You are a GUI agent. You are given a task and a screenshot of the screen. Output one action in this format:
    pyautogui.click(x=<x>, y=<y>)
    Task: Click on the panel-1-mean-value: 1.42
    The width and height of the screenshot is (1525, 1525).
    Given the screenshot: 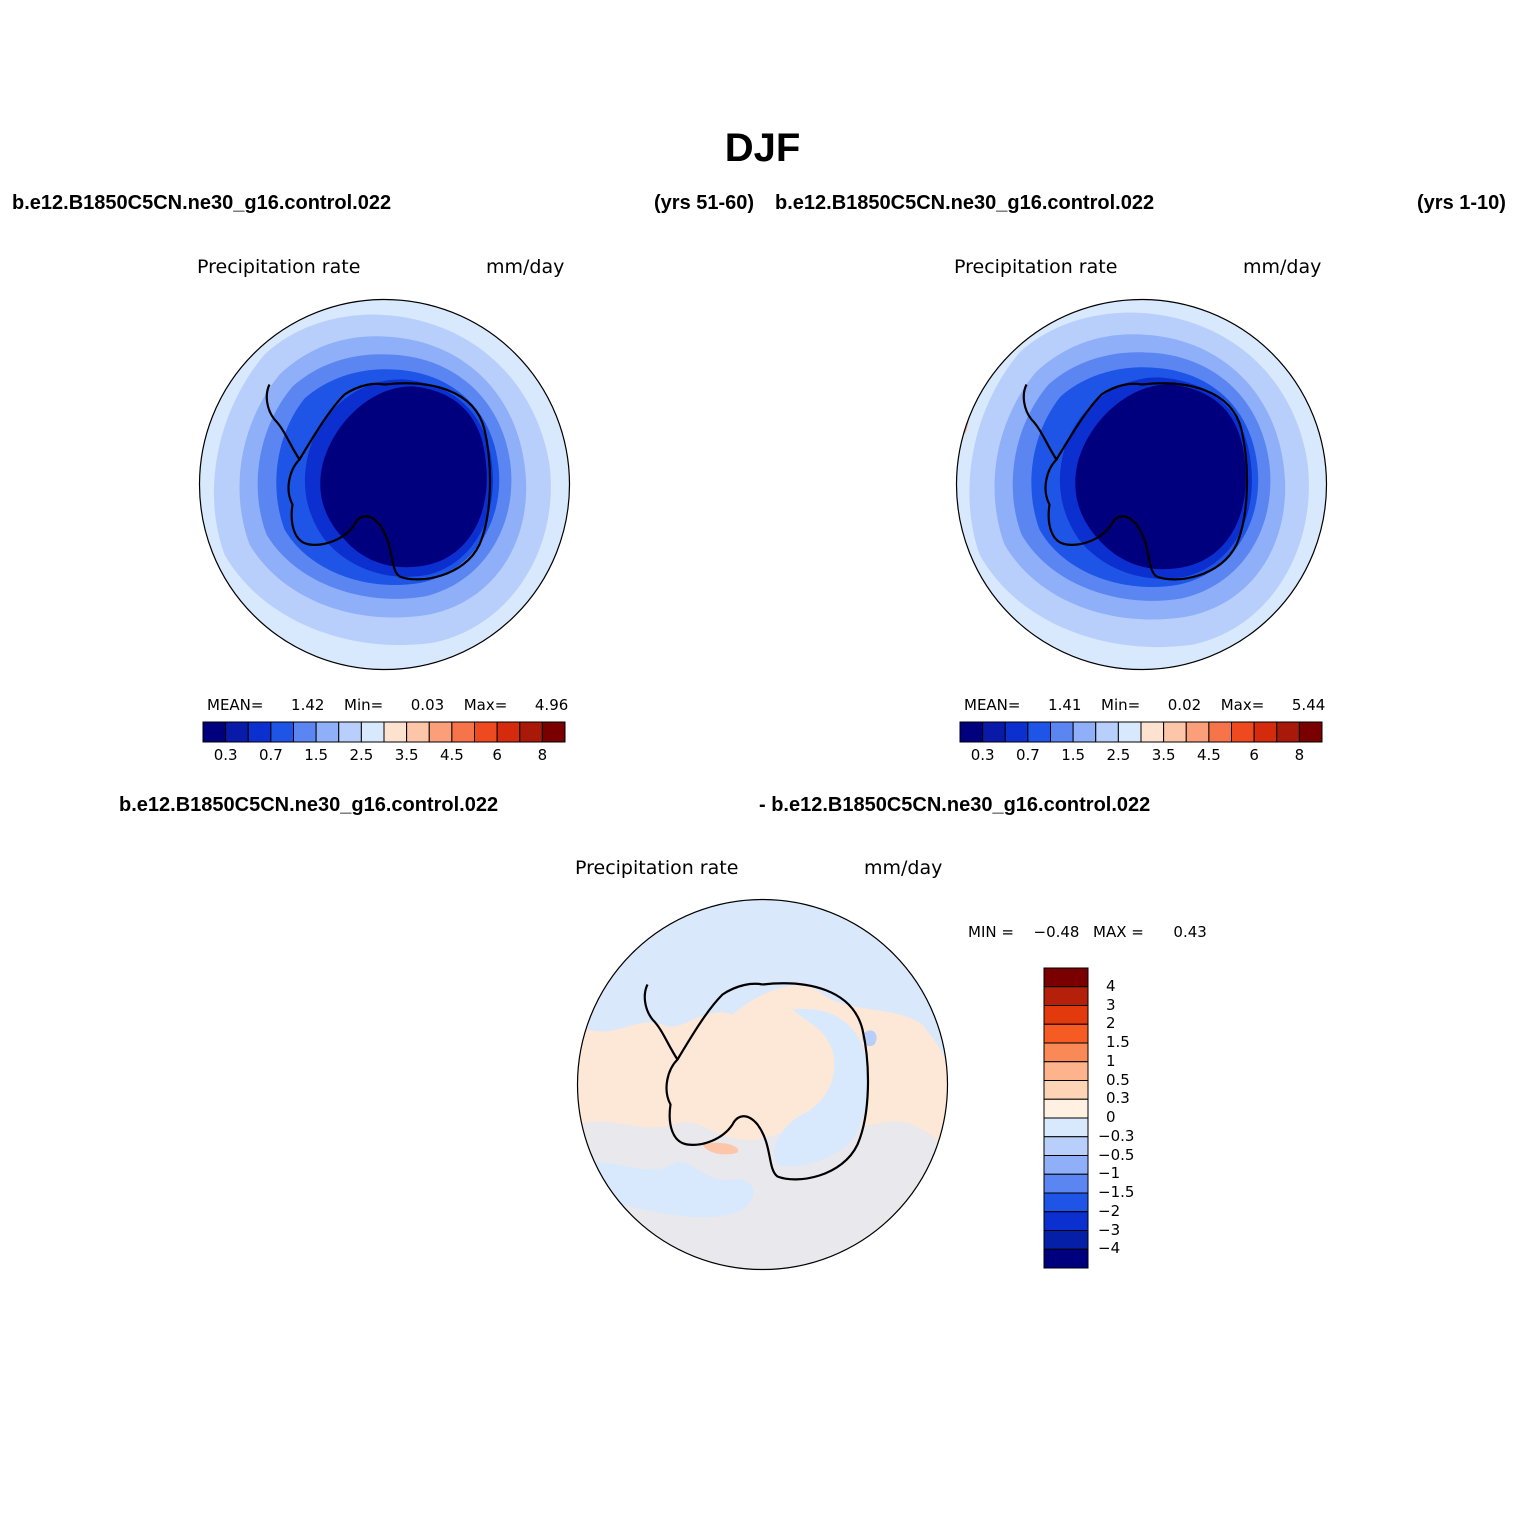 What is the action you would take?
    pyautogui.click(x=308, y=705)
    